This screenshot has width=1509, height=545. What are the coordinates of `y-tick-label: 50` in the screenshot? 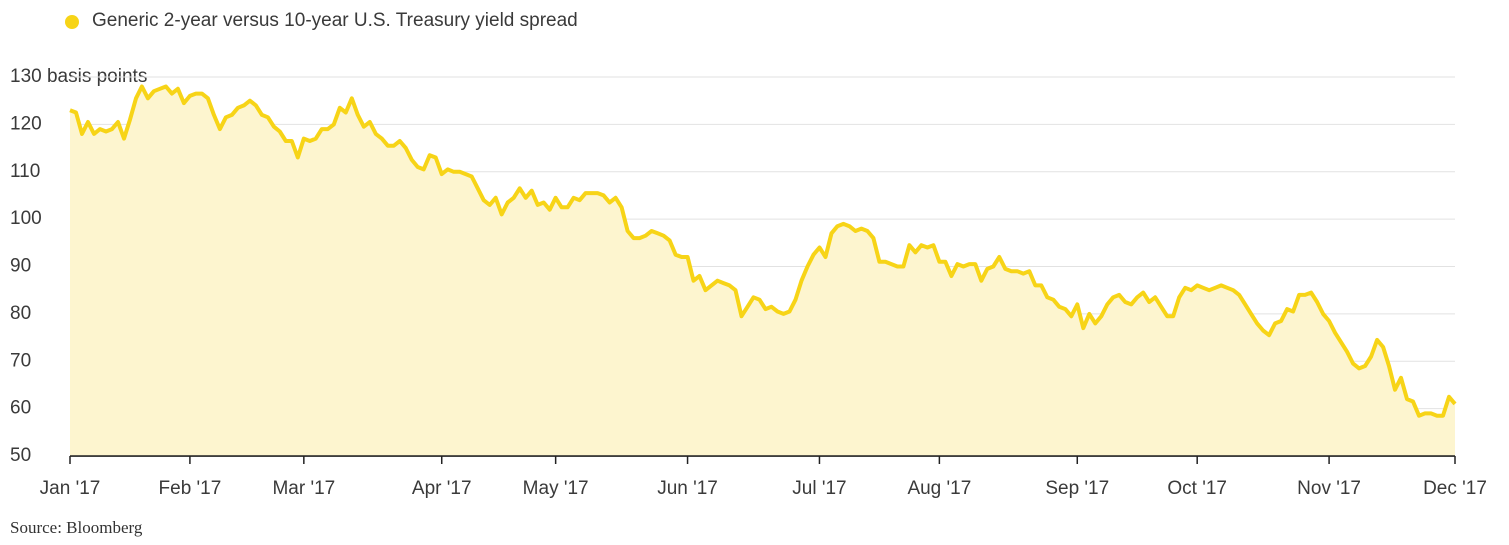 It's located at (20, 455).